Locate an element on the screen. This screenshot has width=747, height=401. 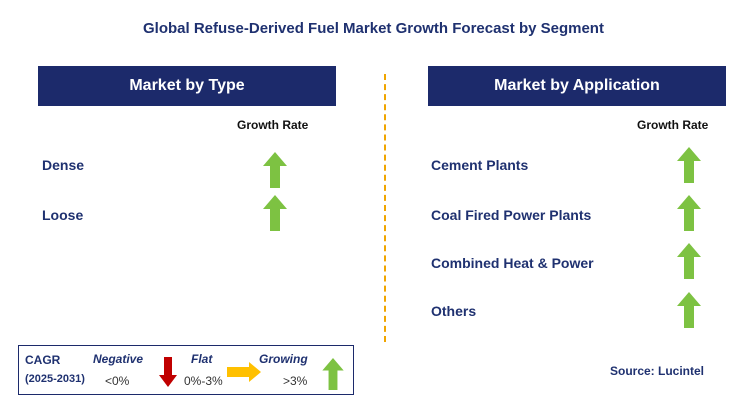
application-row-others: Others is located at coordinates (454, 311).